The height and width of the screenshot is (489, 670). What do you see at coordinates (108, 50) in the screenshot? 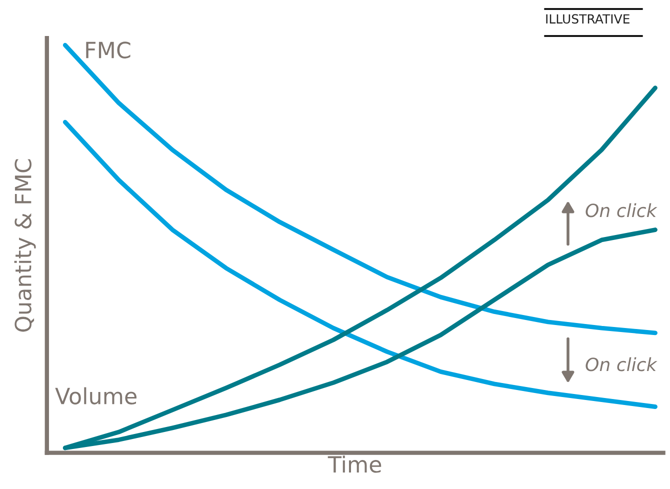
I see `annotation: FMC` at bounding box center [108, 50].